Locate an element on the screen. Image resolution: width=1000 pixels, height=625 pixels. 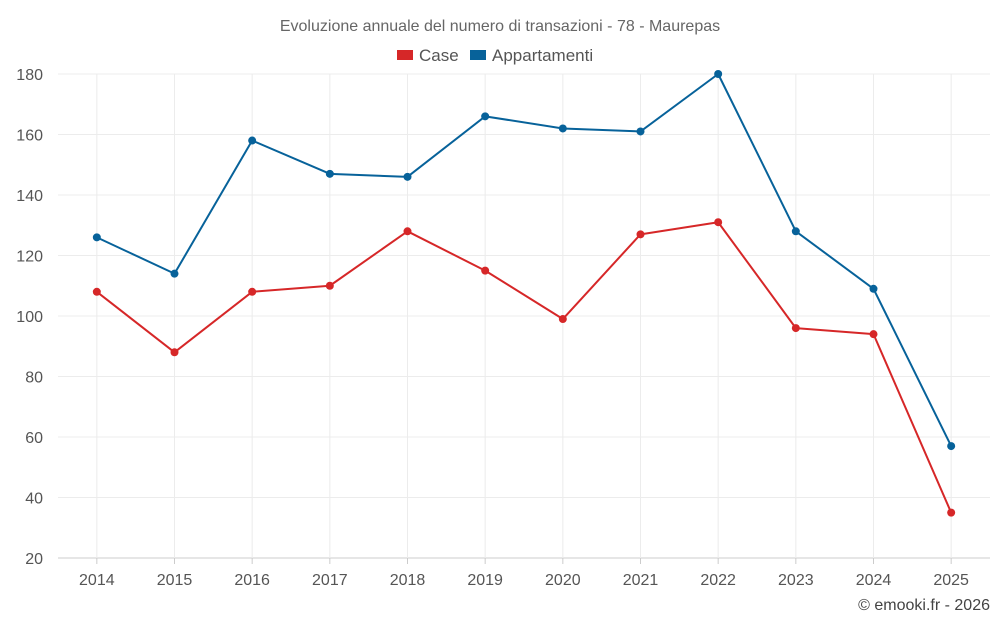
y-tick-label: 40 is located at coordinates (34, 499).